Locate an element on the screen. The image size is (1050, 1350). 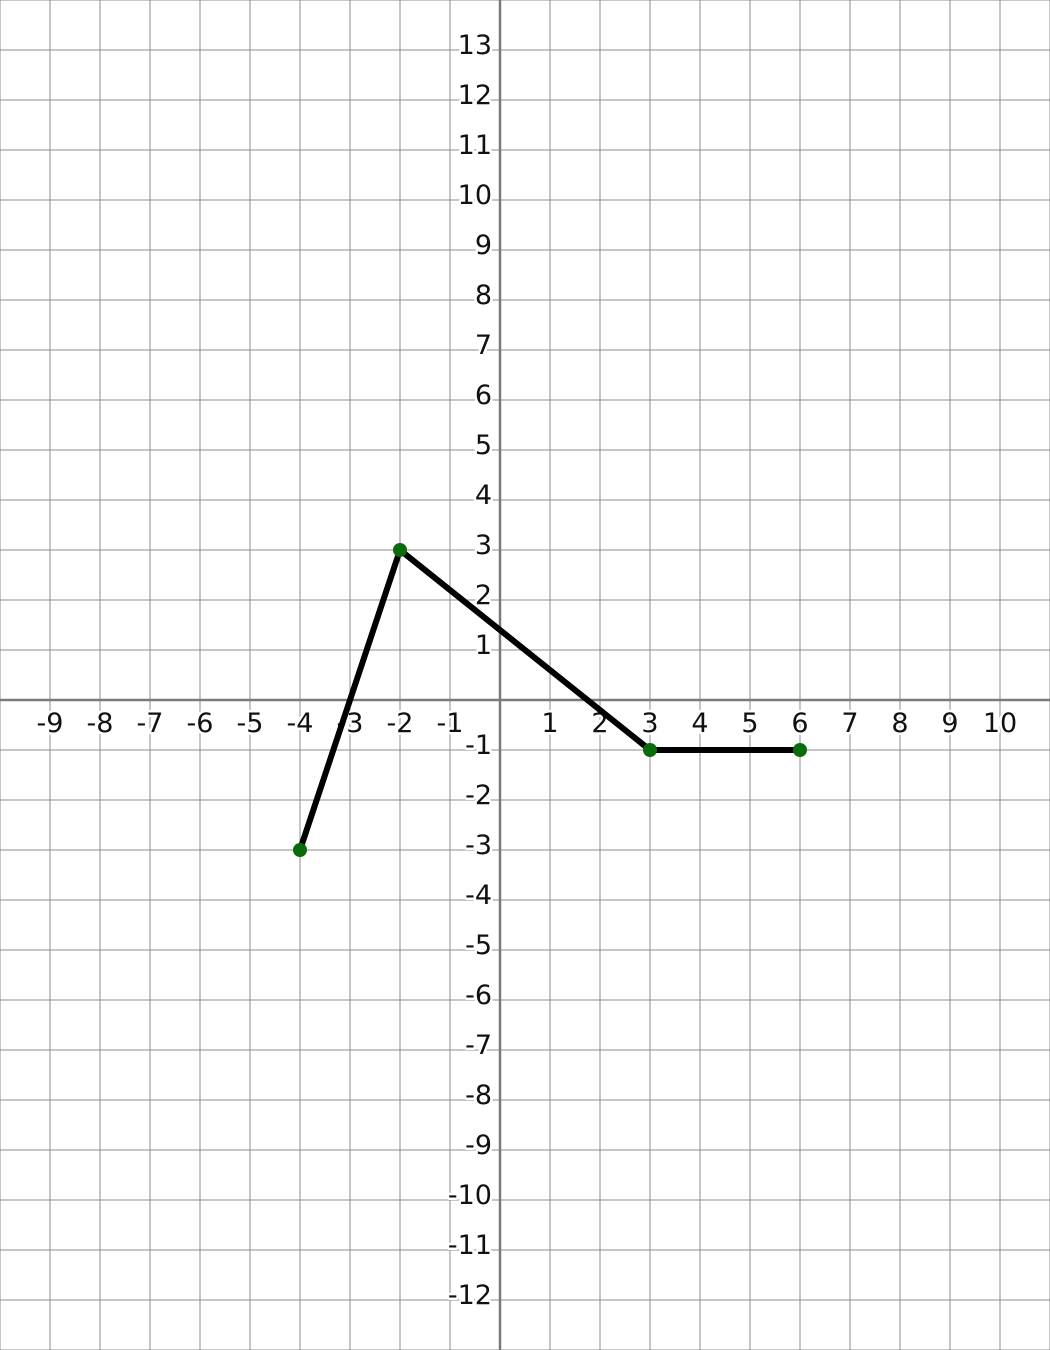
y-tick-label: 11 is located at coordinates (475, 145).